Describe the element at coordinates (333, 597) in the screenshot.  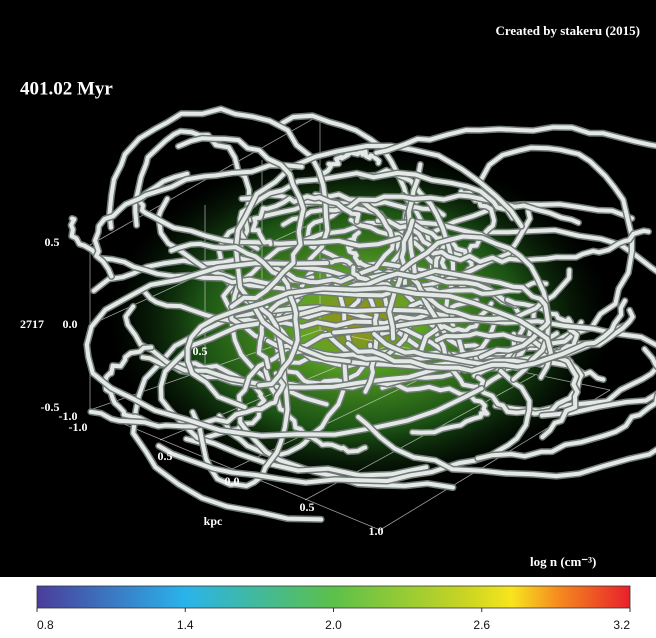
I see `colorbar` at that location.